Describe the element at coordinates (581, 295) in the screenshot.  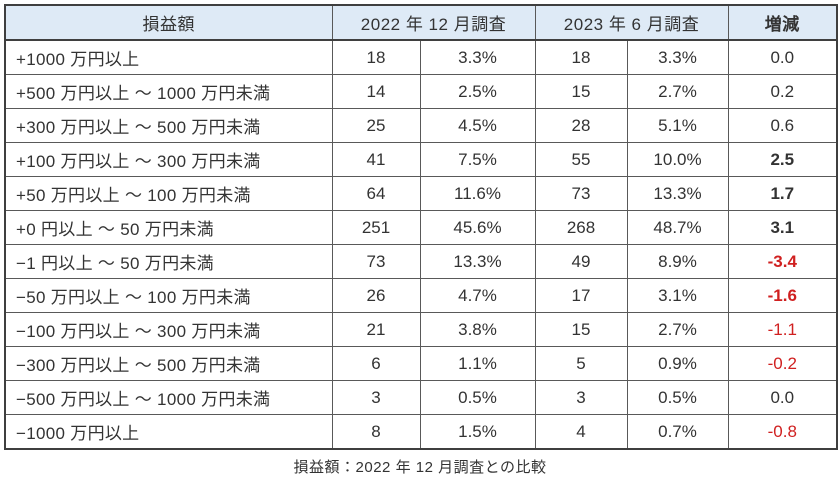
I see `count-2023-cell: 17` at that location.